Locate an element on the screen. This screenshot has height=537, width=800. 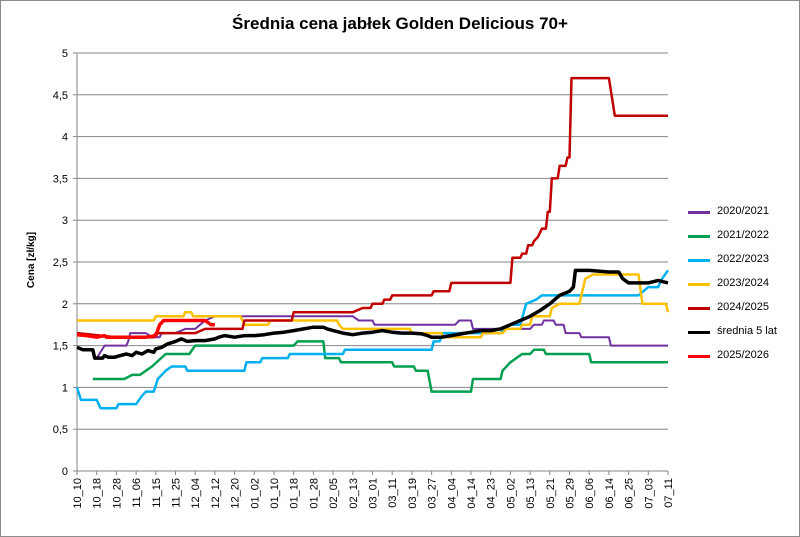
x-tick-label: 03_27 is located at coordinates (433, 493).